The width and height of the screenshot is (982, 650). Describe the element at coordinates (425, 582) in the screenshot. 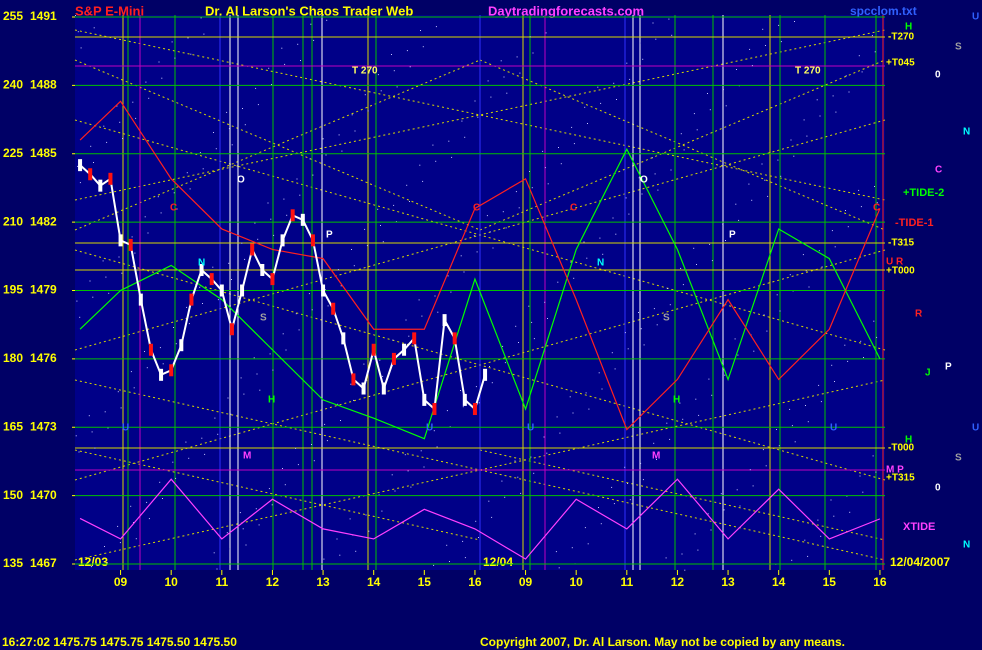

I see `x-tick-label: 15` at that location.